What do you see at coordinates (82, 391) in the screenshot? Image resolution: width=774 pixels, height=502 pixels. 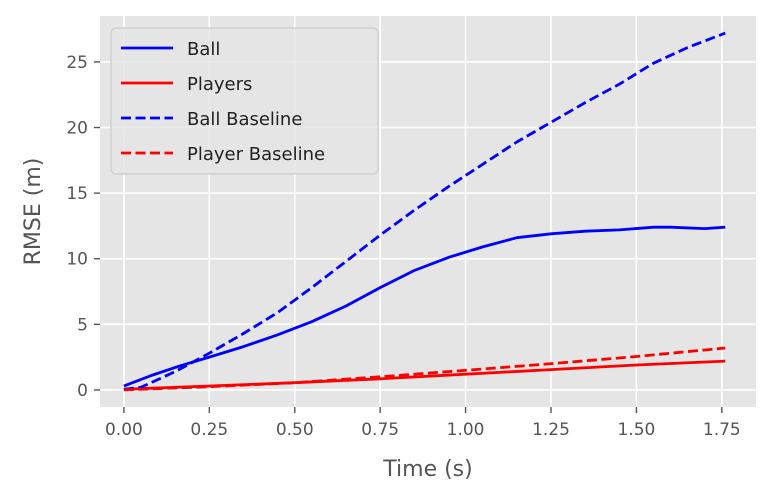 I see `y-tick-label: 0` at bounding box center [82, 391].